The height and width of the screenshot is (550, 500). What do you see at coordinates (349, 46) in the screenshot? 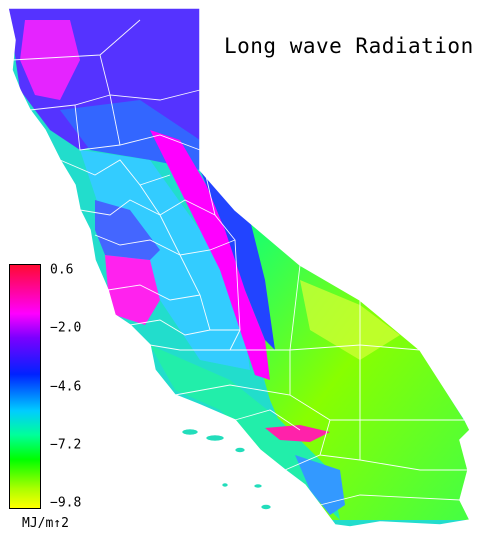
I see `map-title: Long wave Radiation` at bounding box center [349, 46].